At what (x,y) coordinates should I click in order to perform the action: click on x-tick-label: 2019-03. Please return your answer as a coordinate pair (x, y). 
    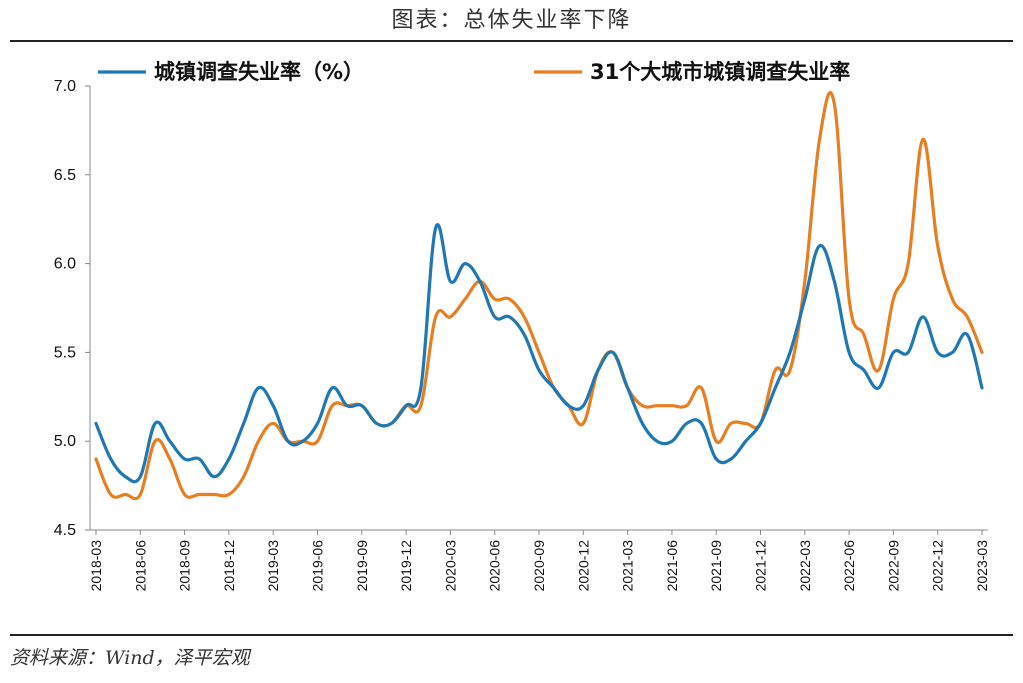
    Looking at the image, I should click on (273, 566).